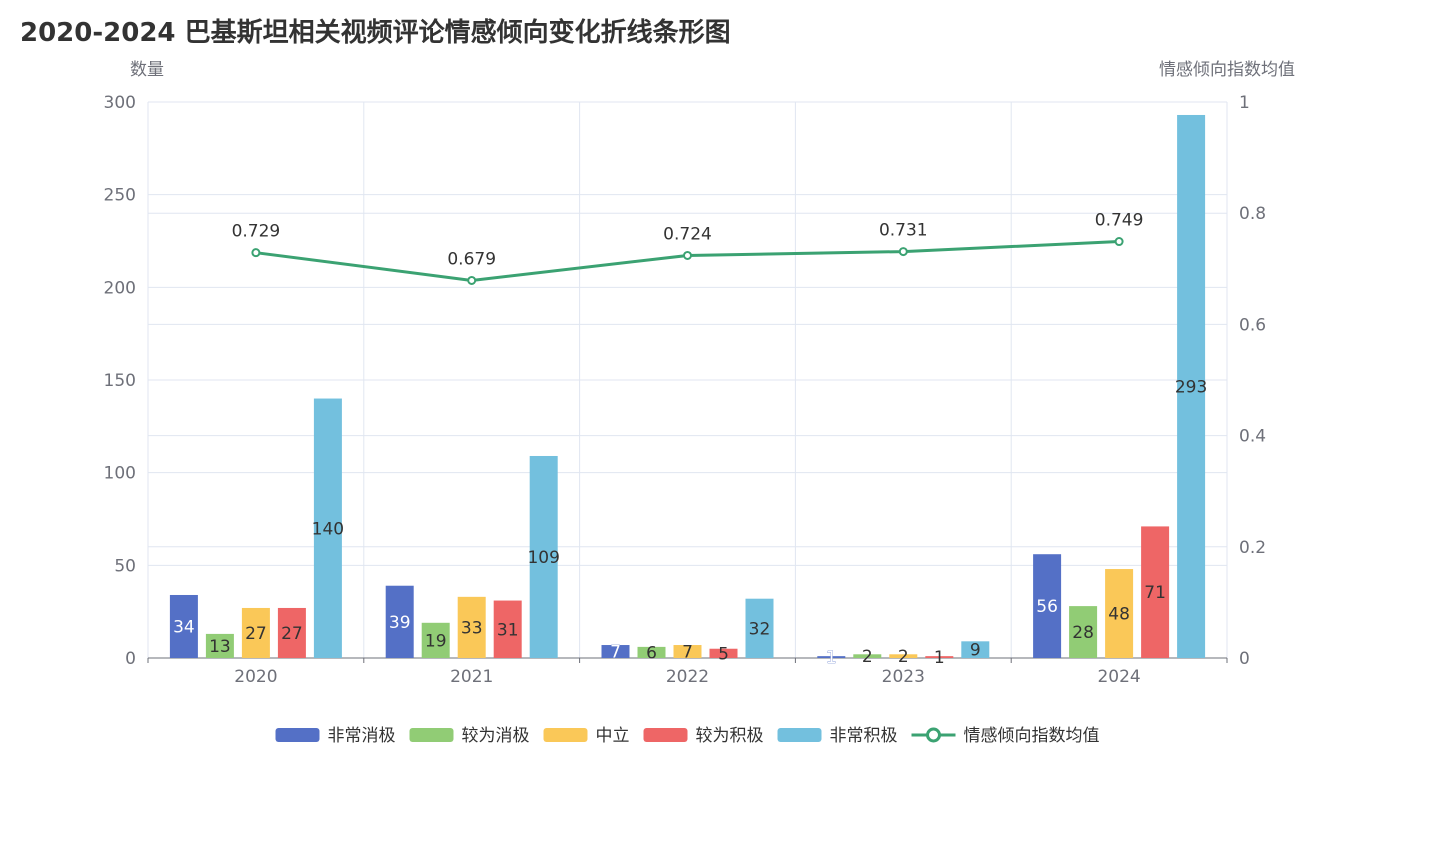  Describe the element at coordinates (1244, 659) in the screenshot. I see `y-right-tick-label: 0` at that location.